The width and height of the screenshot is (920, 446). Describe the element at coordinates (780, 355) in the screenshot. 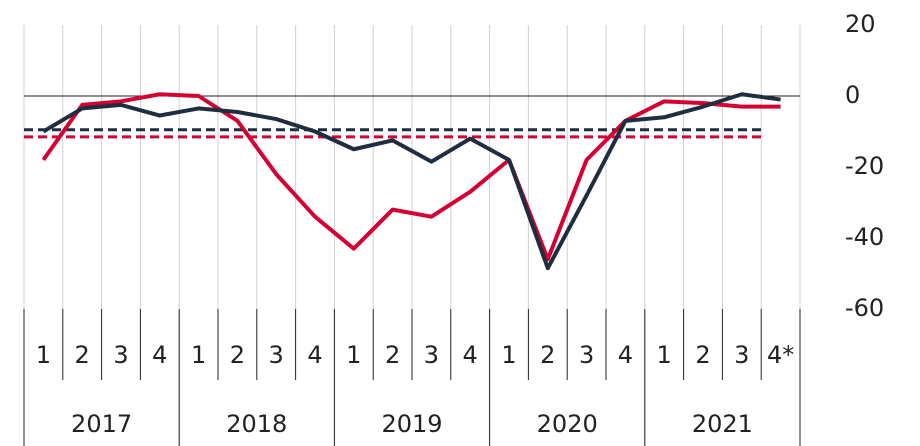

I see `x-tick-label: 4*` at that location.